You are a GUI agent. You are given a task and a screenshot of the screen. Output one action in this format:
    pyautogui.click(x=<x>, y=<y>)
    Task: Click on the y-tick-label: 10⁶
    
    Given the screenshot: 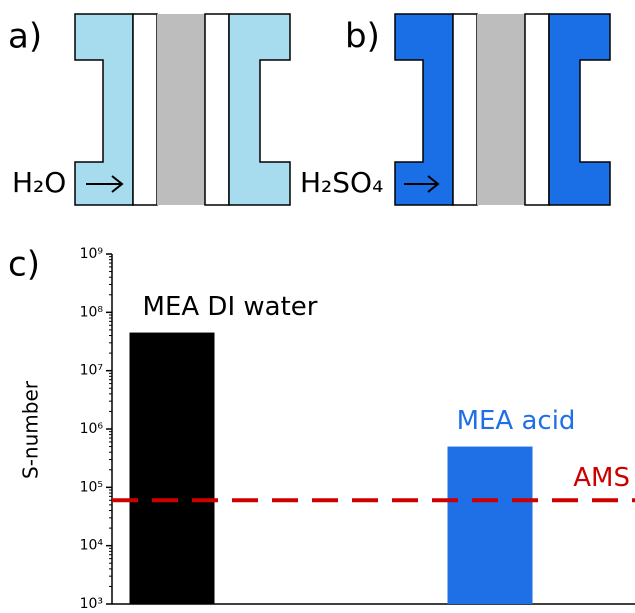 What is the action you would take?
    pyautogui.click(x=92, y=429)
    